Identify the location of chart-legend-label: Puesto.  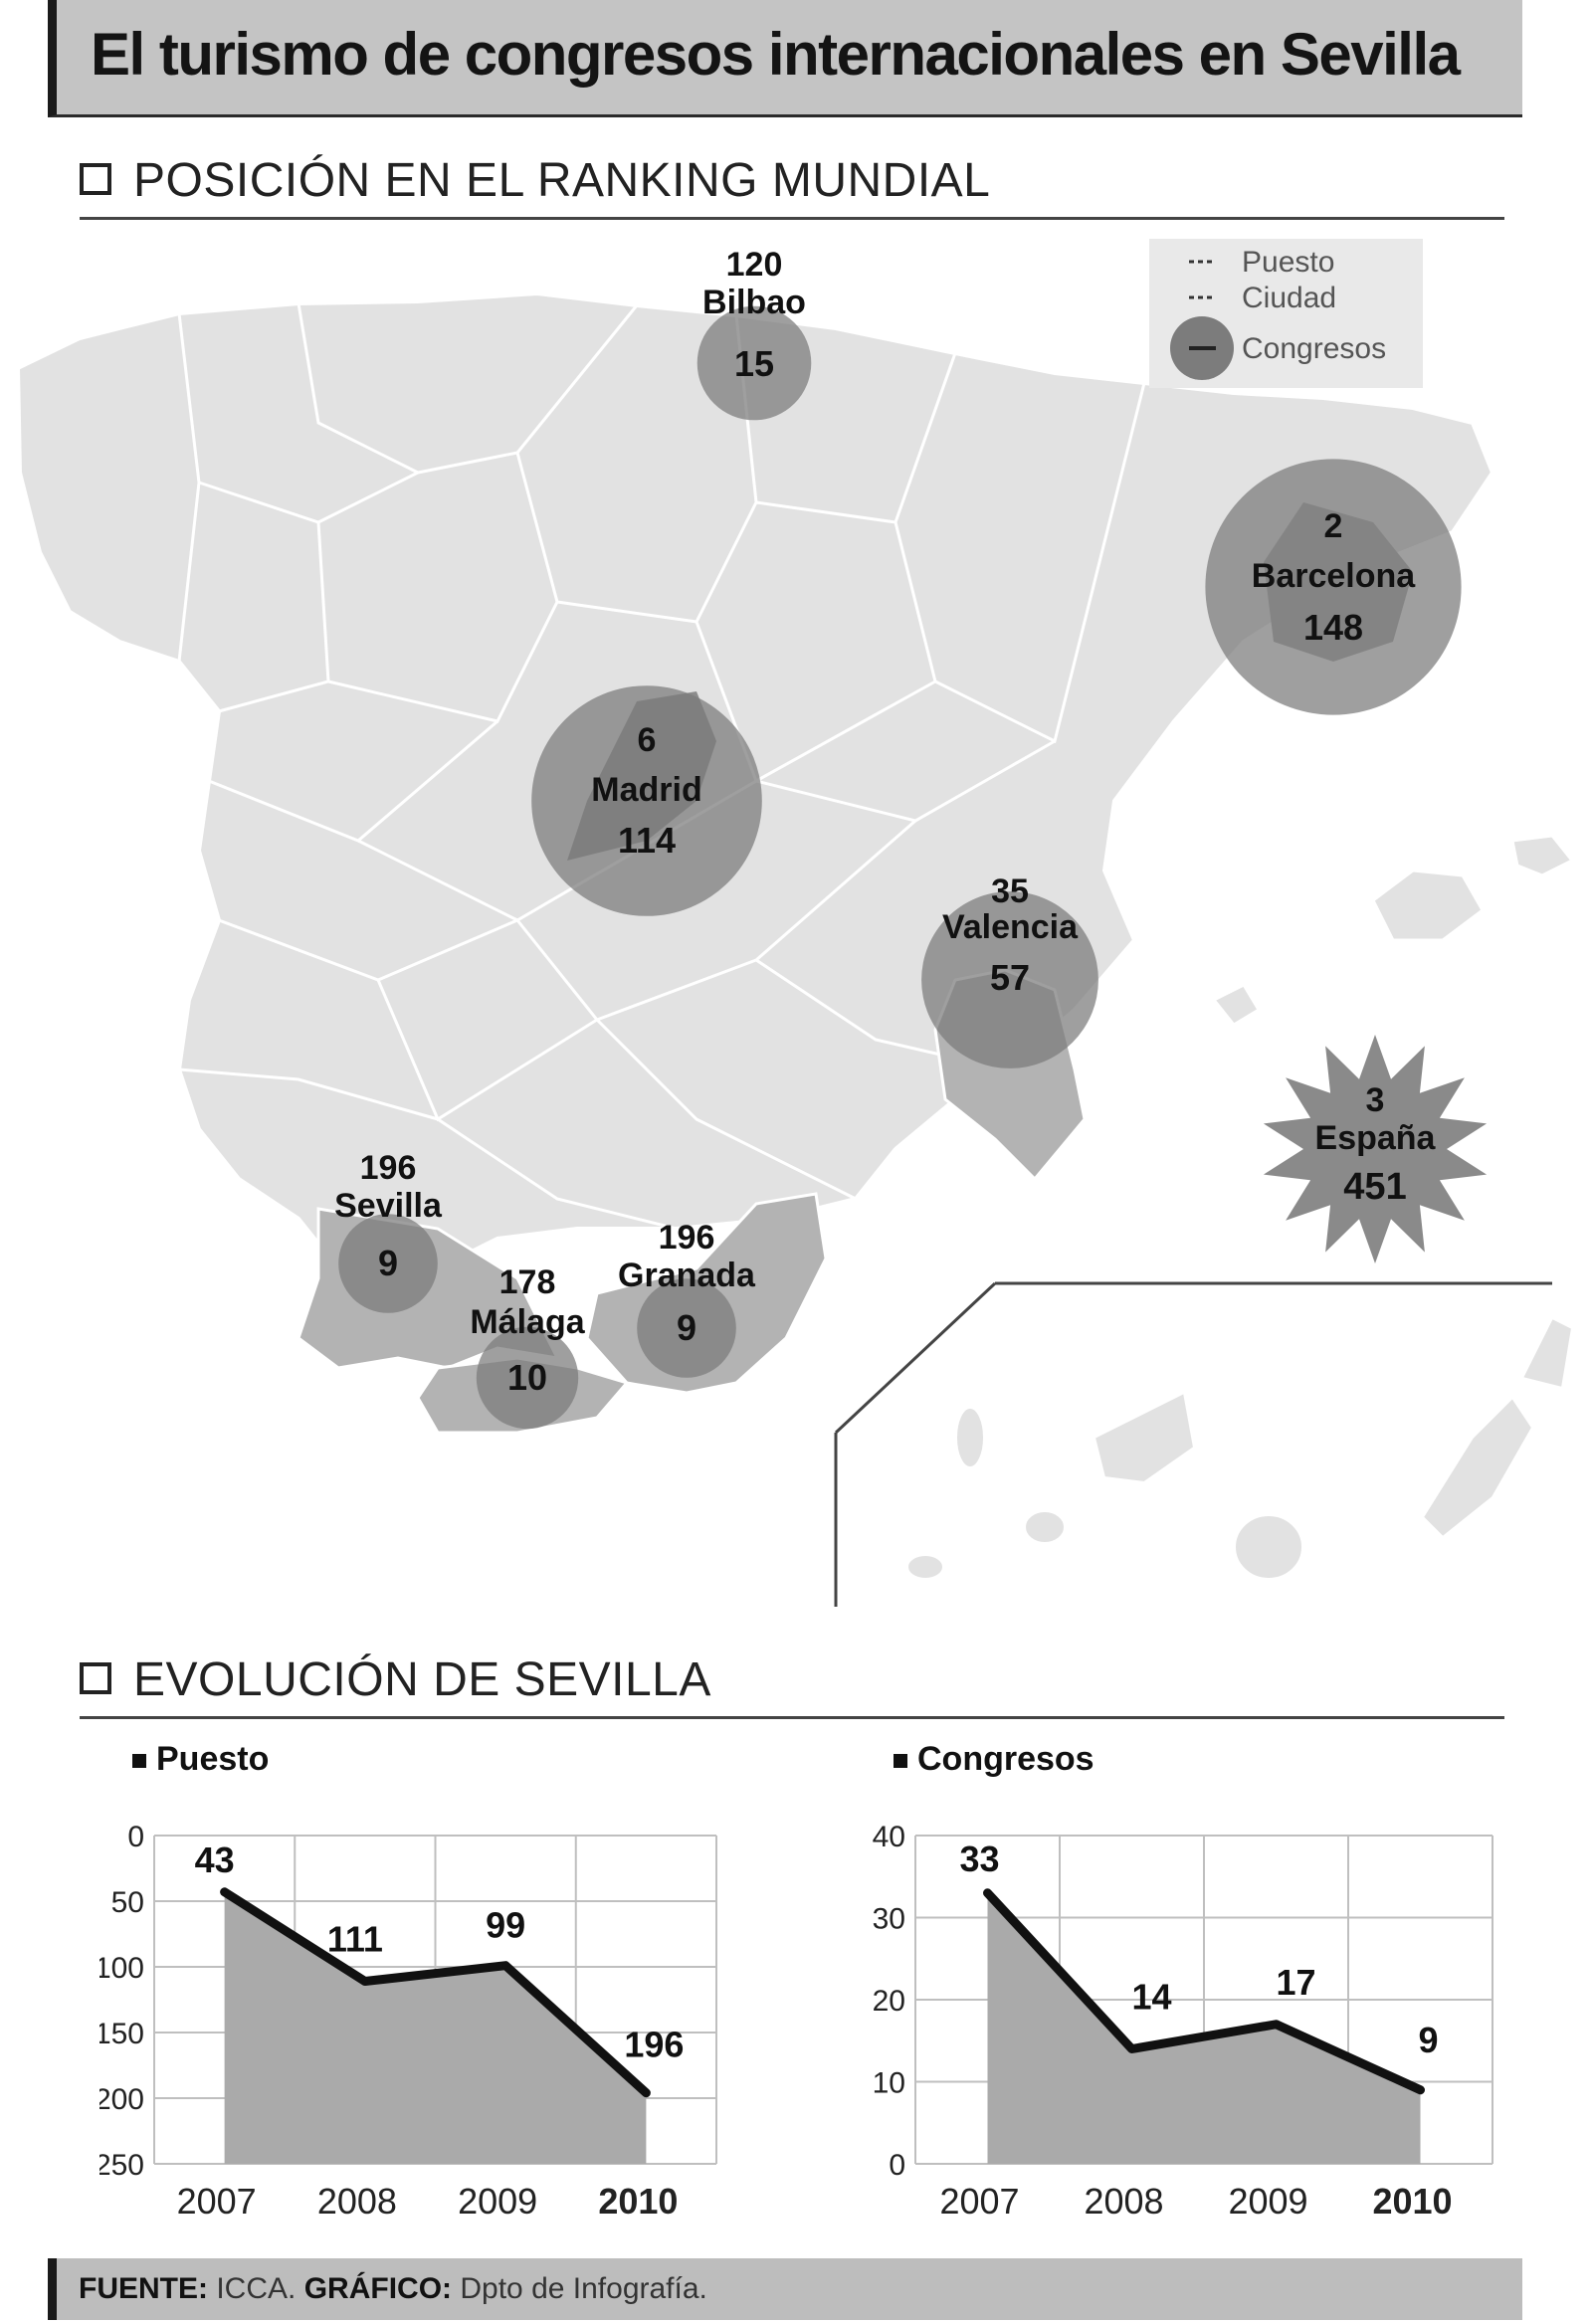
(212, 1759).